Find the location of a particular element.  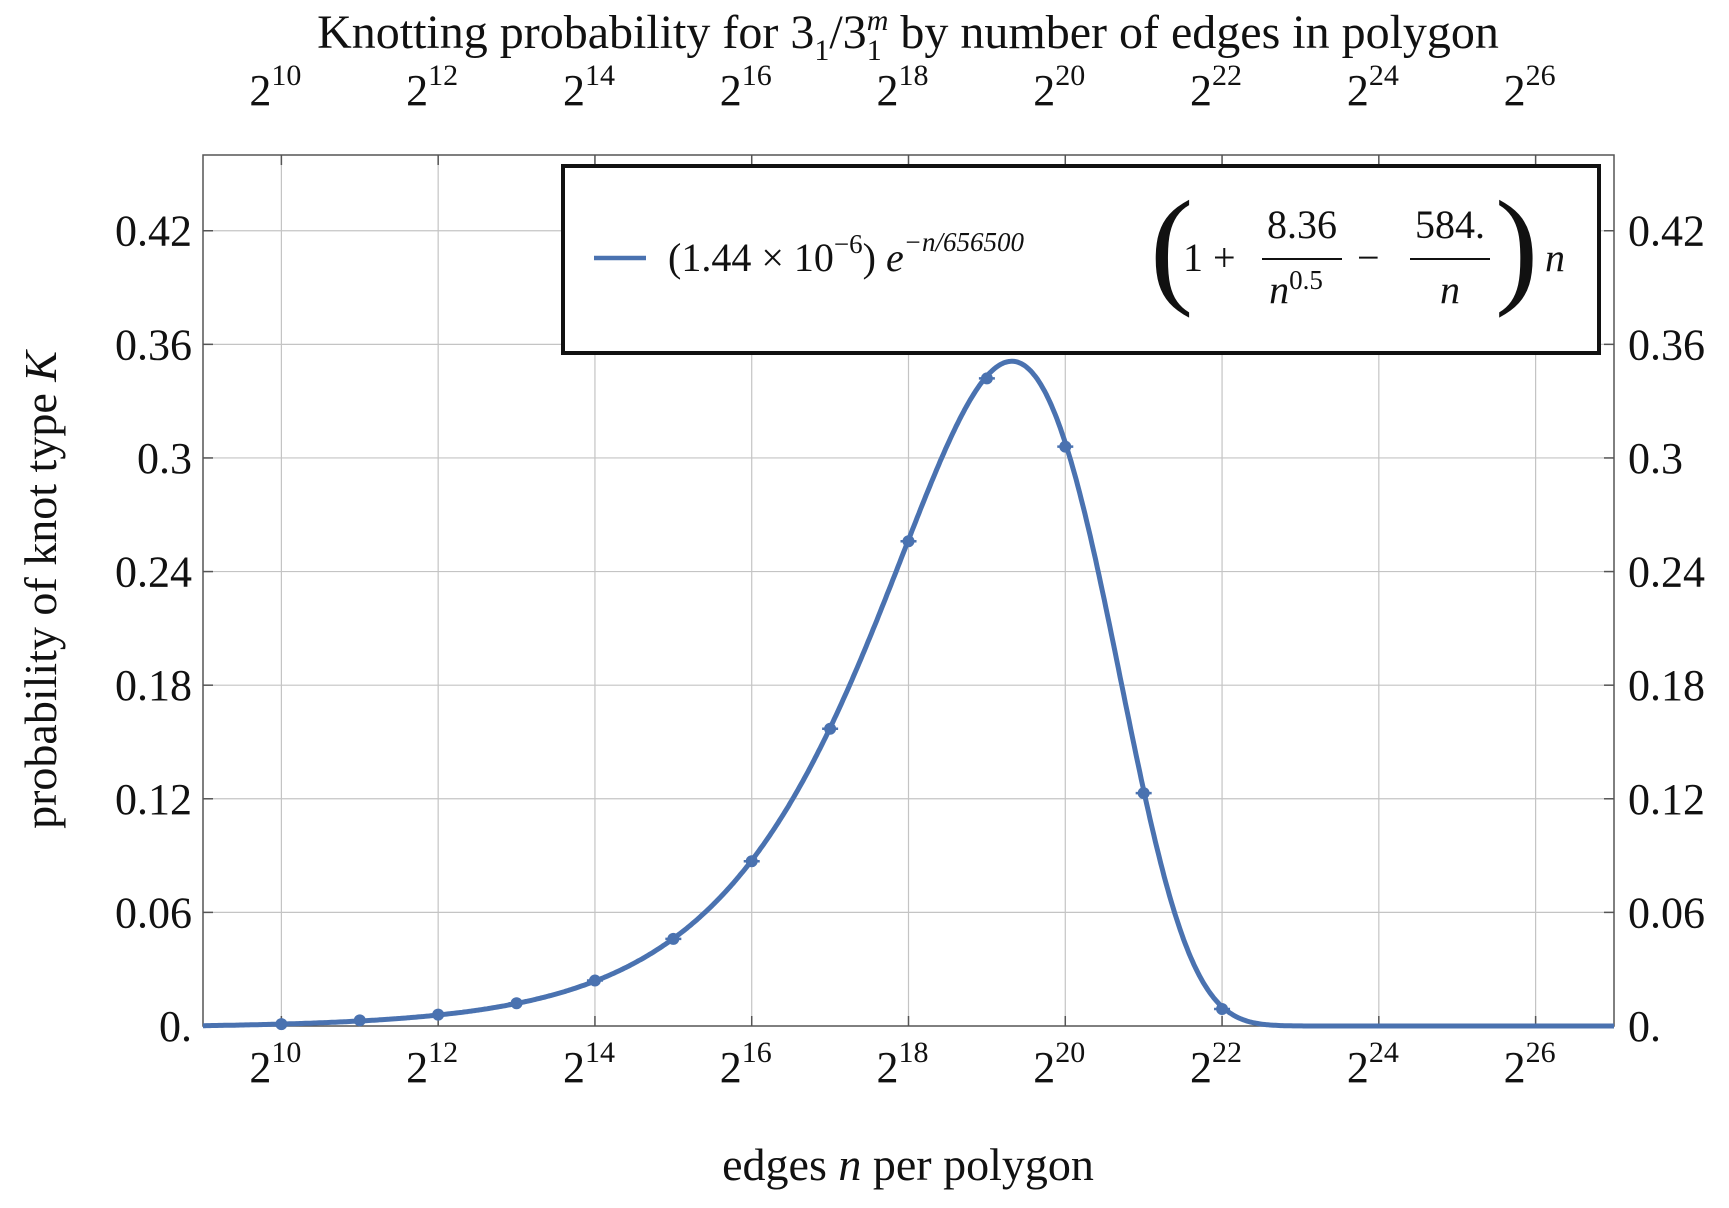

x-tick-label-top-2: 214 is located at coordinates (589, 87).